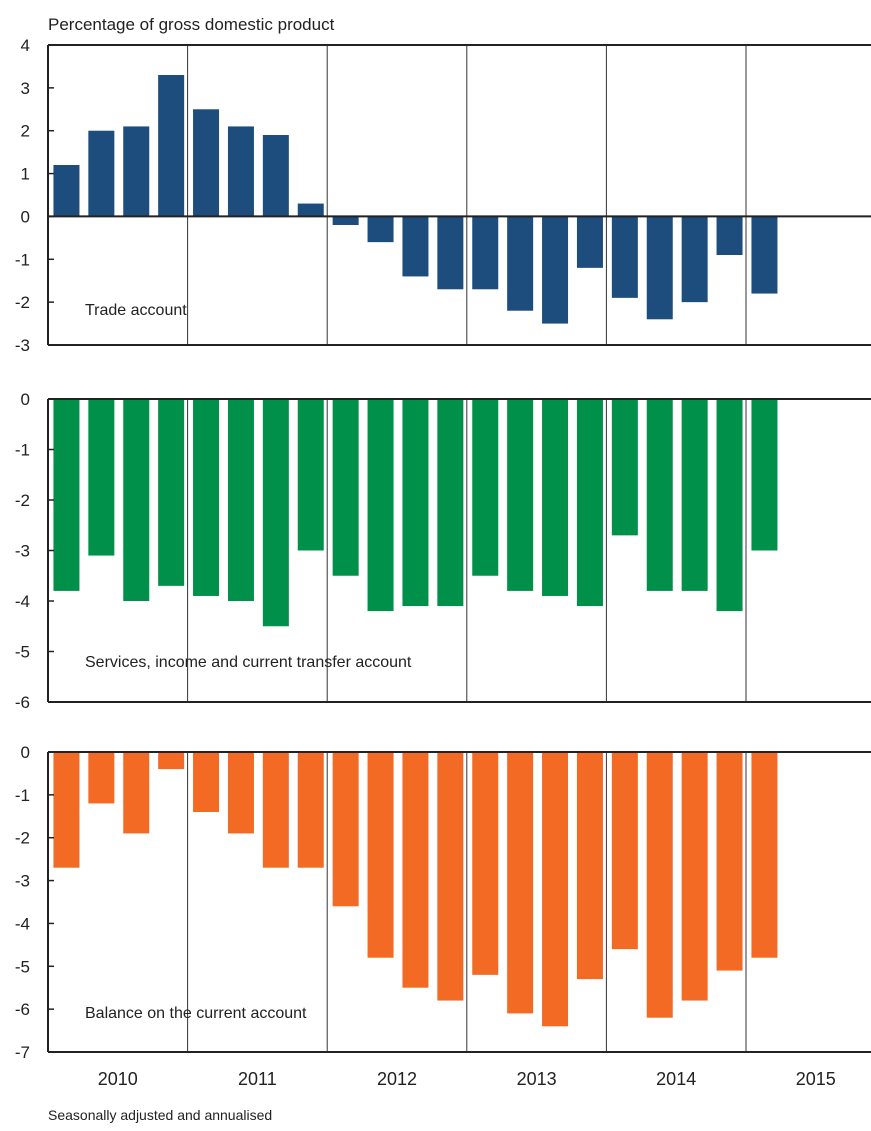  I want to click on x-tick-label-2015: 2015, so click(816, 1079).